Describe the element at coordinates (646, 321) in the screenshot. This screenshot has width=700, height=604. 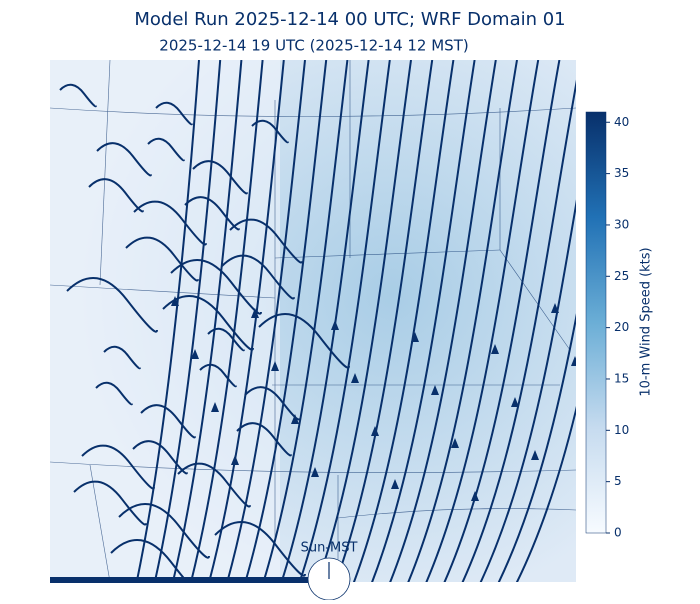
I see `colorbar-label: 10-m Wind Speed (kts)` at that location.